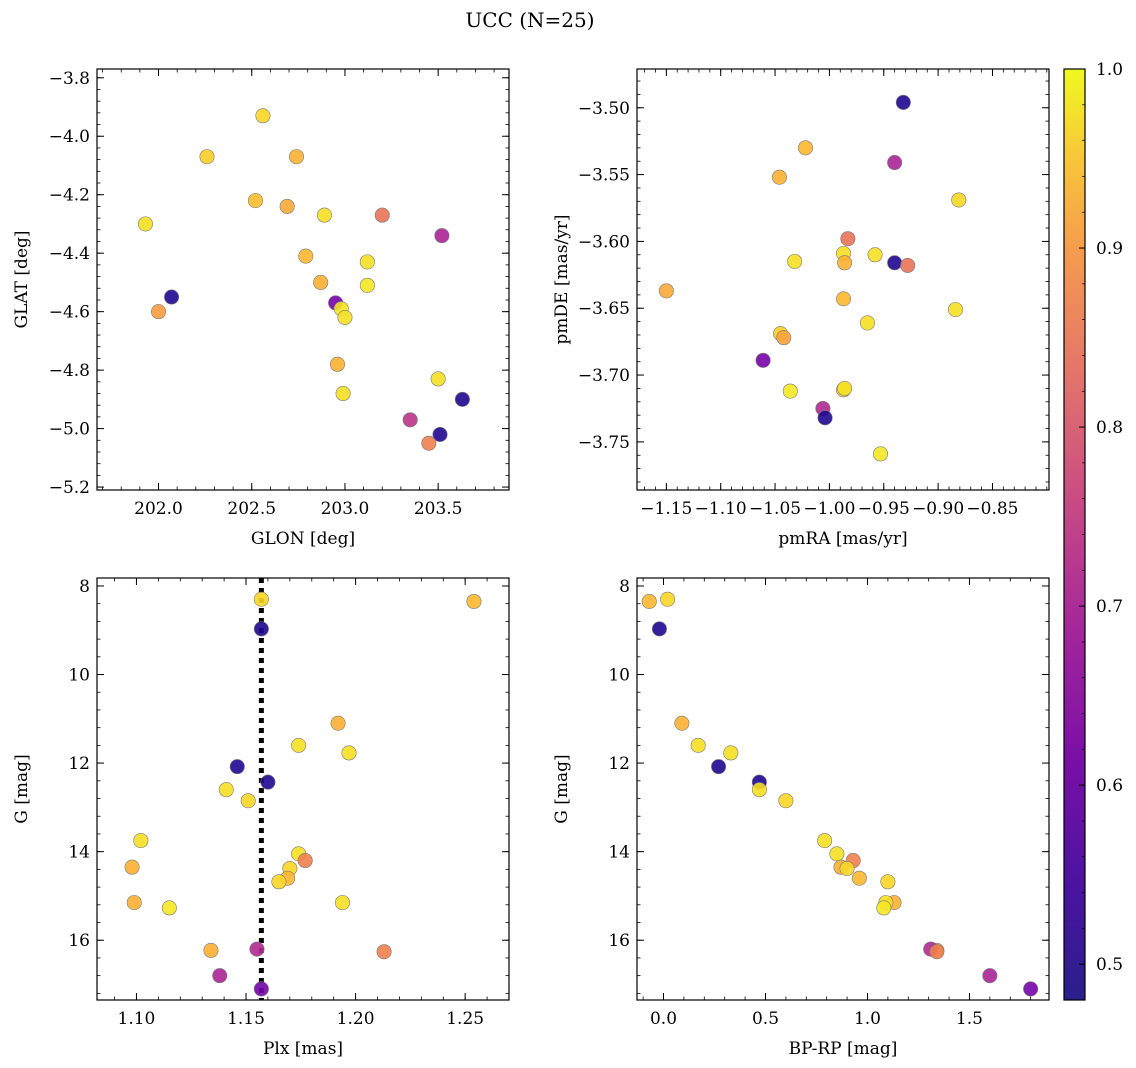  What do you see at coordinates (604, 242) in the screenshot?
I see `y-tick-label: −3.60` at bounding box center [604, 242].